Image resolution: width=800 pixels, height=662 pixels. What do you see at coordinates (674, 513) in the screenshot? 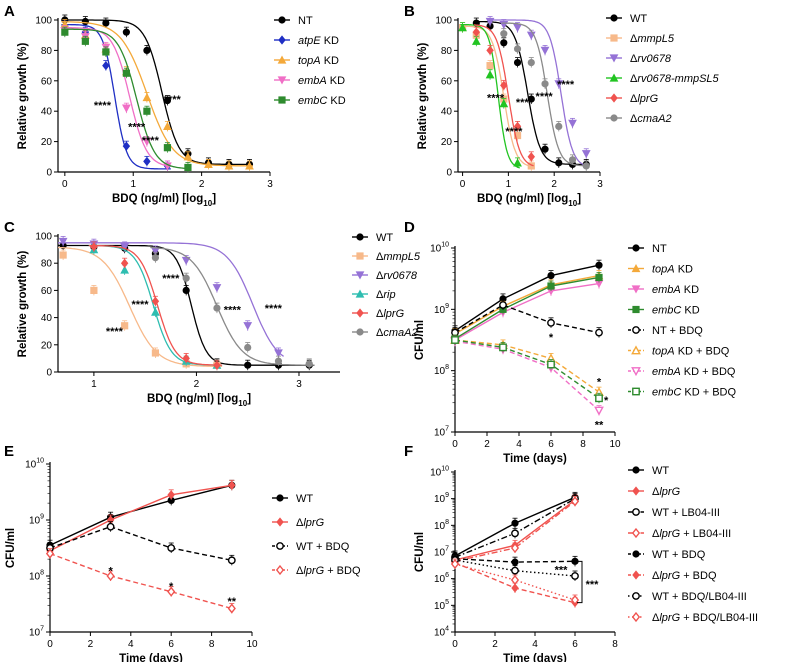
I see `legend-entry: WT + LB04-III` at bounding box center [674, 513].